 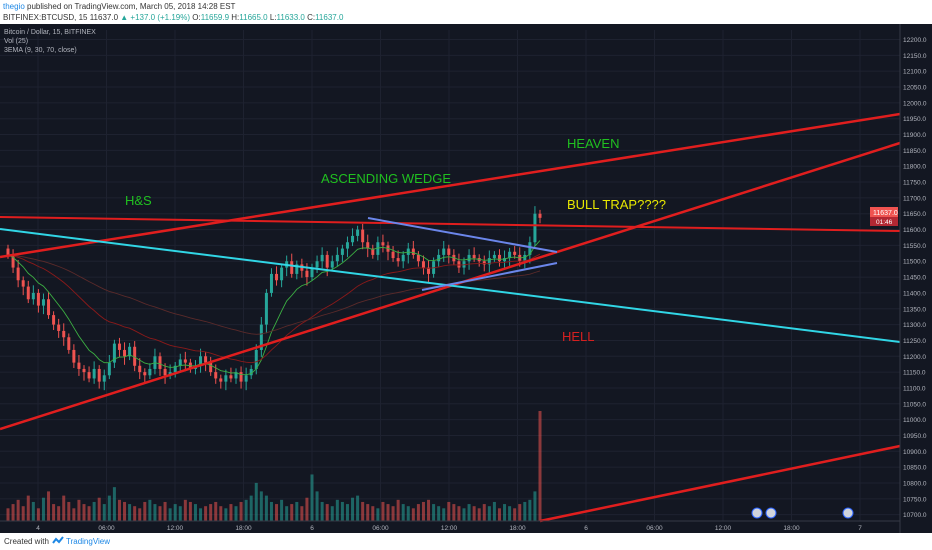 I want to click on open-value: 11659.9, so click(x=215, y=17).